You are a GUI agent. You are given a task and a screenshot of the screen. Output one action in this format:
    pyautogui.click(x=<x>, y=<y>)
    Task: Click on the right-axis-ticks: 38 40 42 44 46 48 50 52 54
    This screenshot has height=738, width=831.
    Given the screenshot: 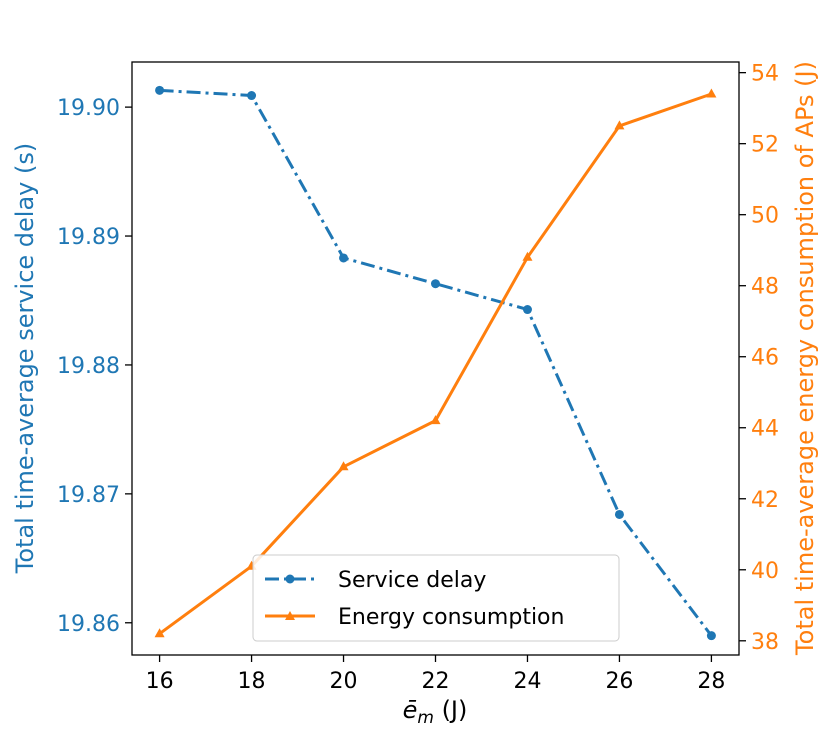 What is the action you would take?
    pyautogui.click(x=759, y=358)
    